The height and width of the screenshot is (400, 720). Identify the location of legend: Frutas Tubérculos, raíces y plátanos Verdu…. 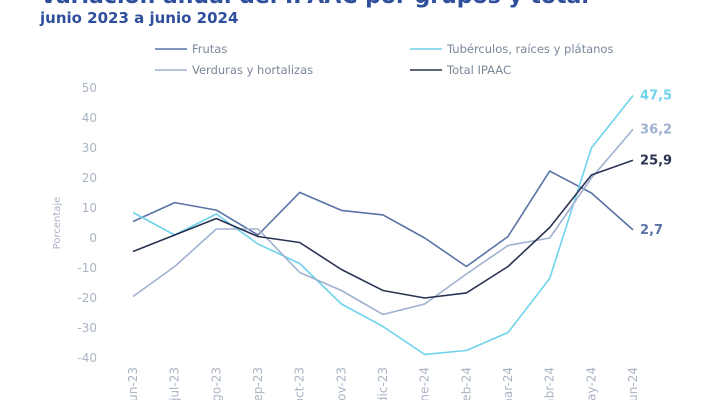
(384, 59).